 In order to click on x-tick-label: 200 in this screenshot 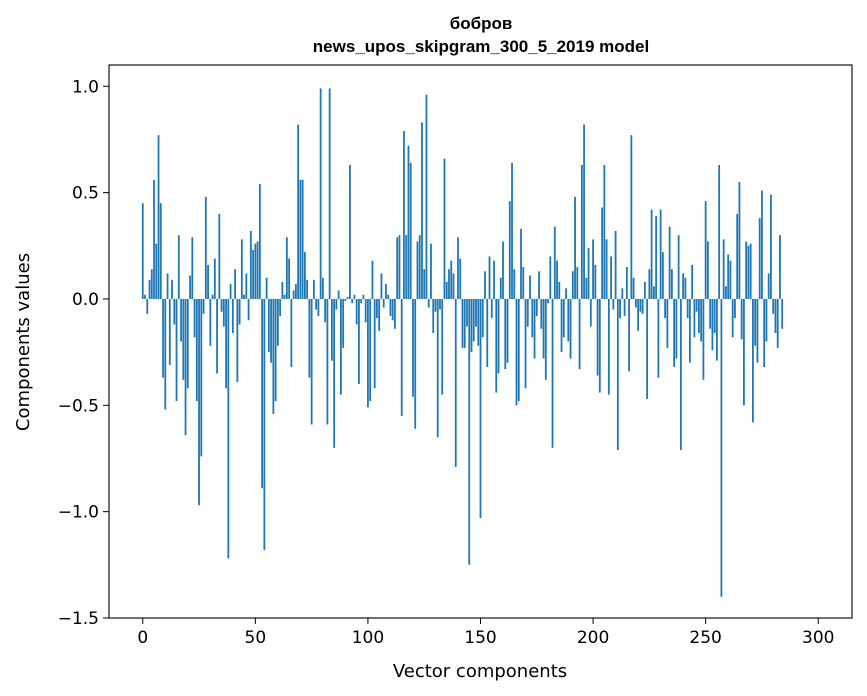, I will do `click(593, 638)`.